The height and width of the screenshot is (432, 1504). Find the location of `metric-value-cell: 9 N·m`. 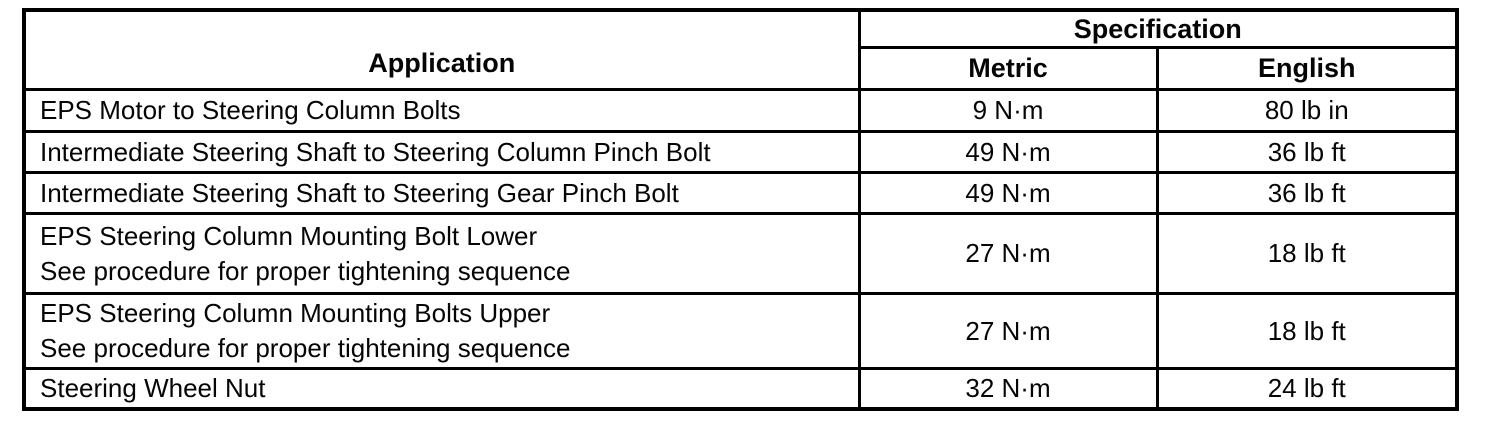

metric-value-cell: 9 N·m is located at coordinates (1008, 110).